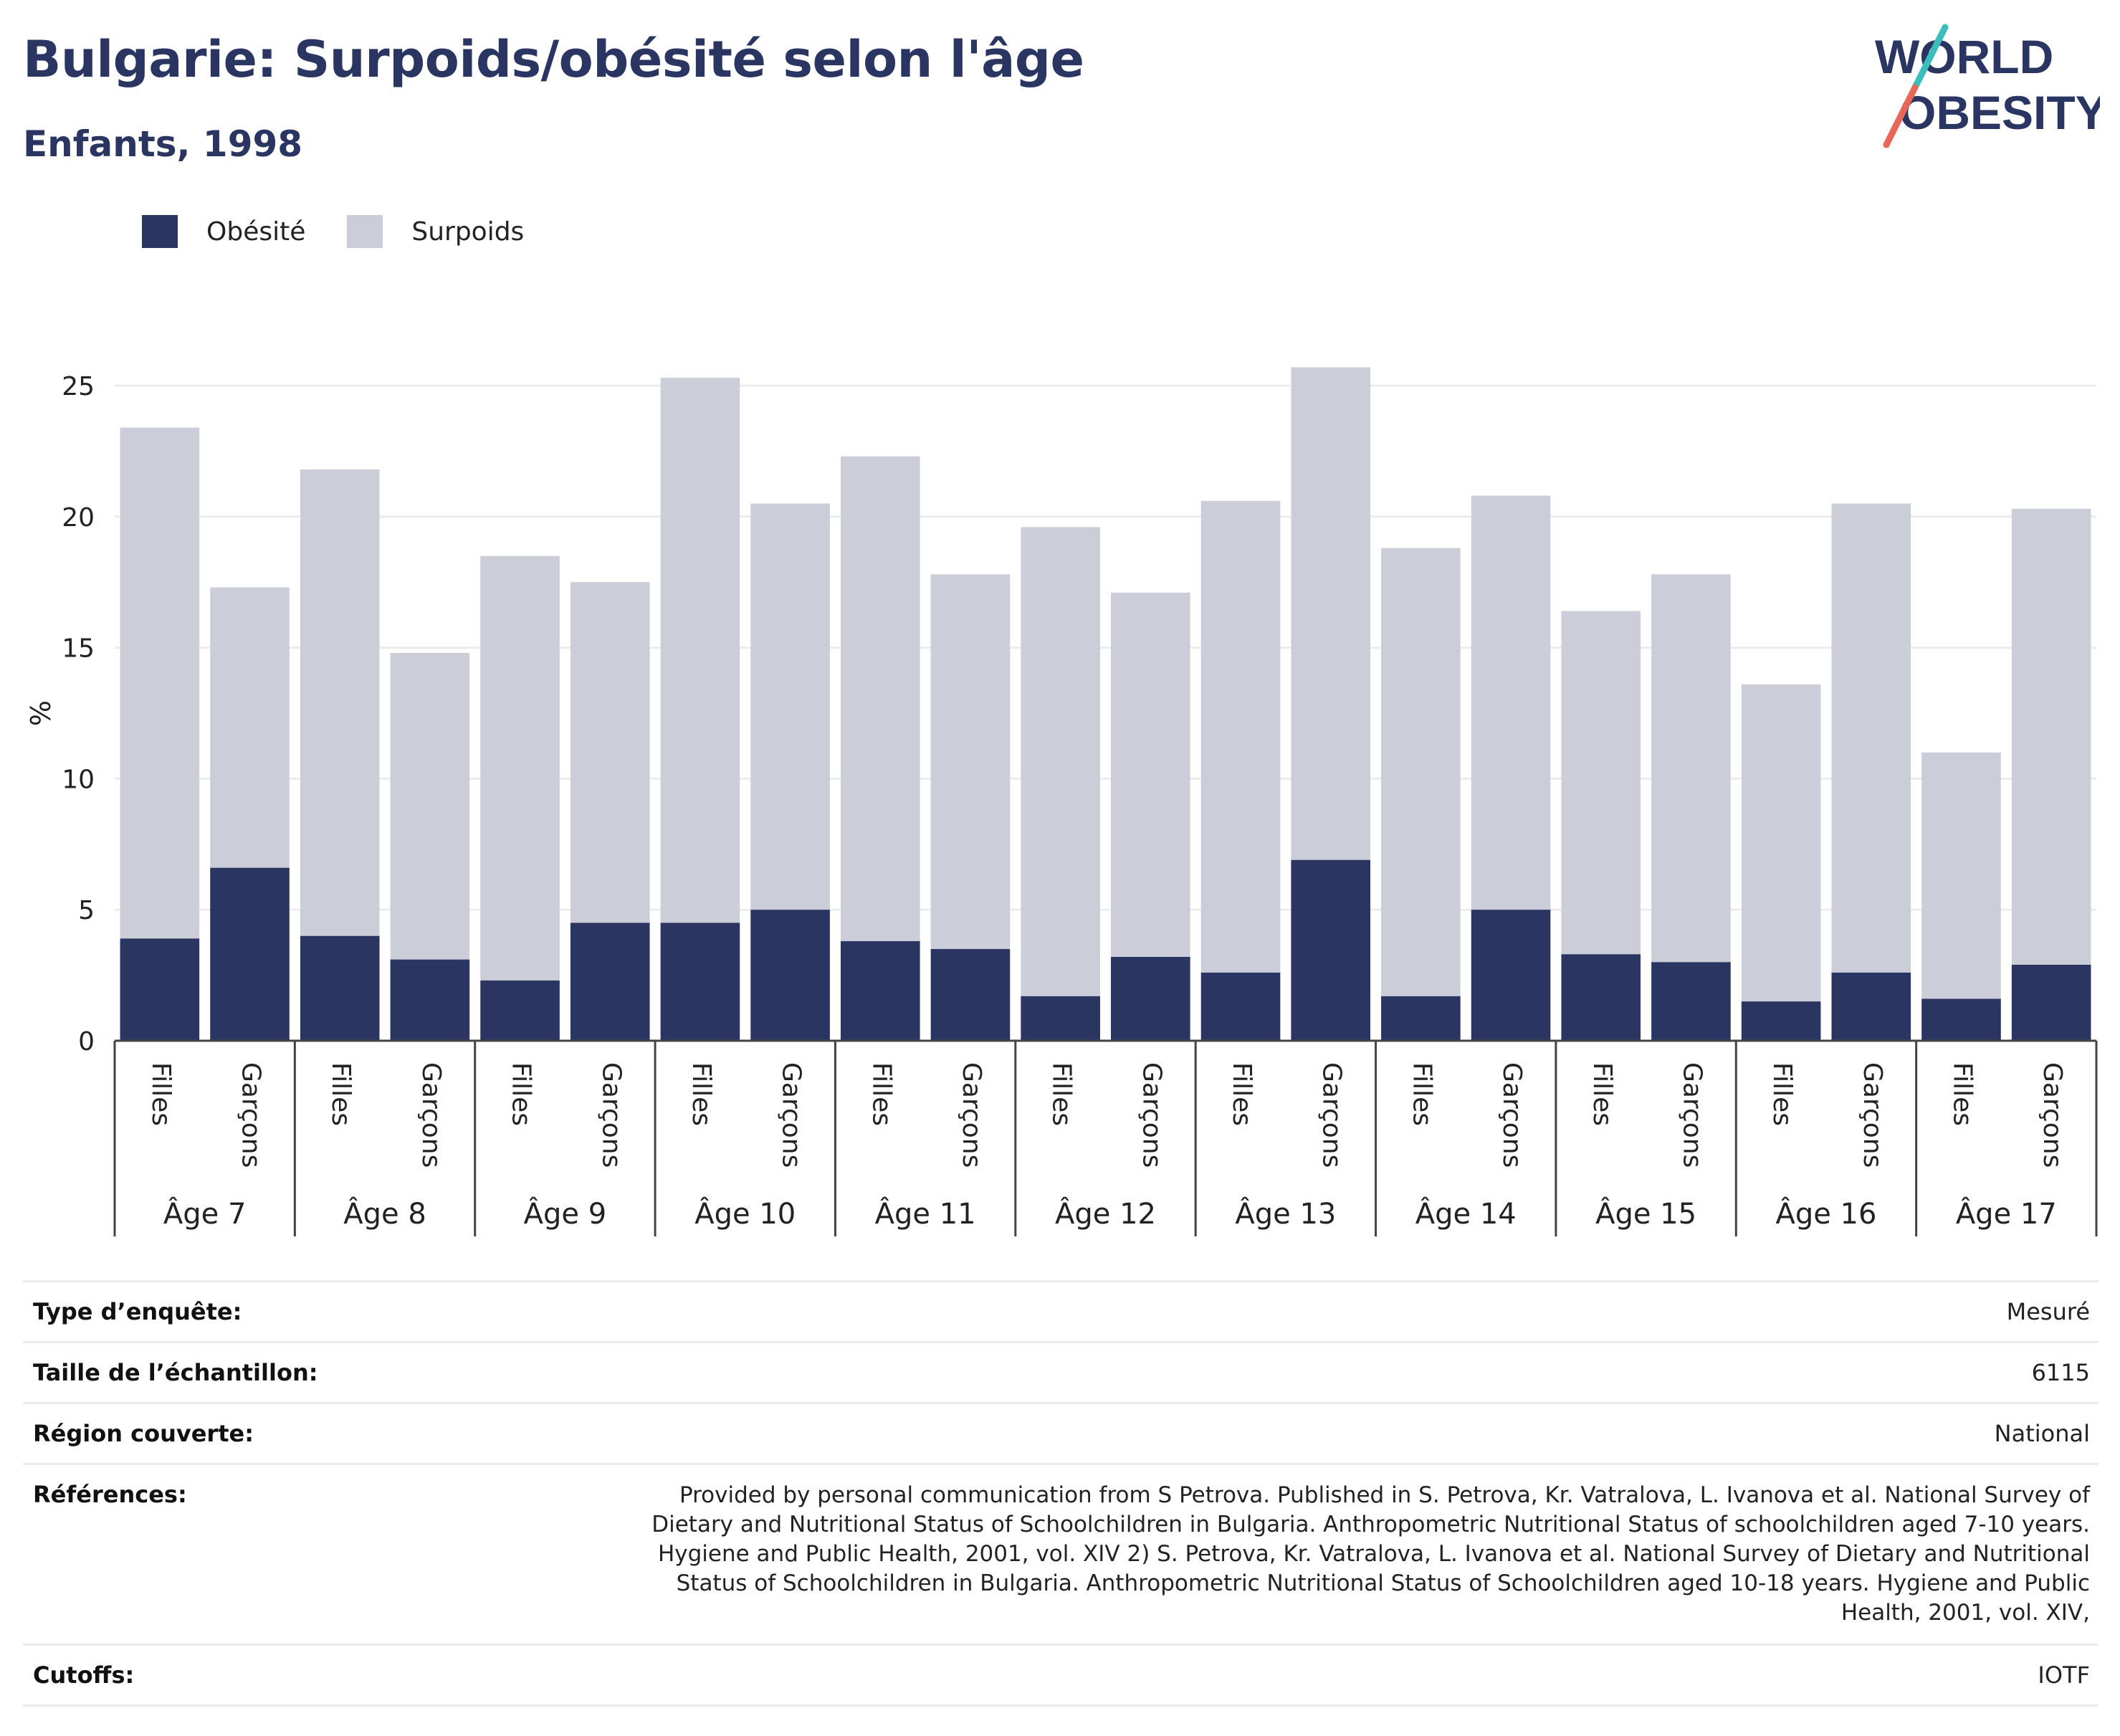 This screenshot has width=2120, height=1736. Describe the element at coordinates (138, 1311) in the screenshot. I see `info-label: Type d’enquête:` at that location.